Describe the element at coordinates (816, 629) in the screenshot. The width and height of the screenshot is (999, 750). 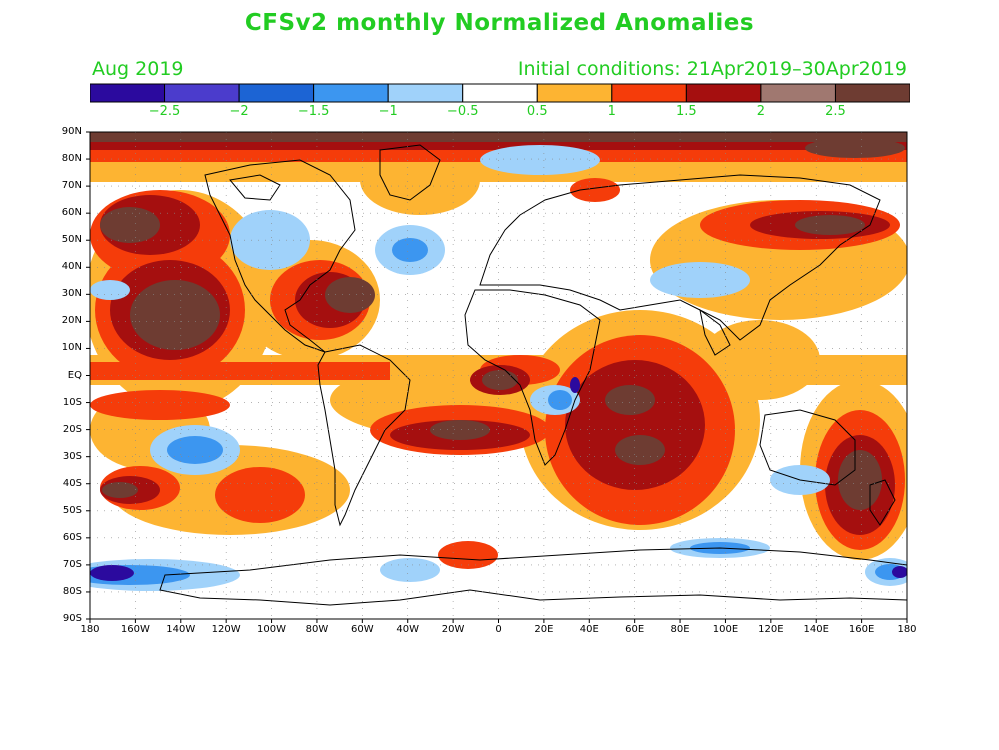
I see `longitude-label: 140E` at that location.